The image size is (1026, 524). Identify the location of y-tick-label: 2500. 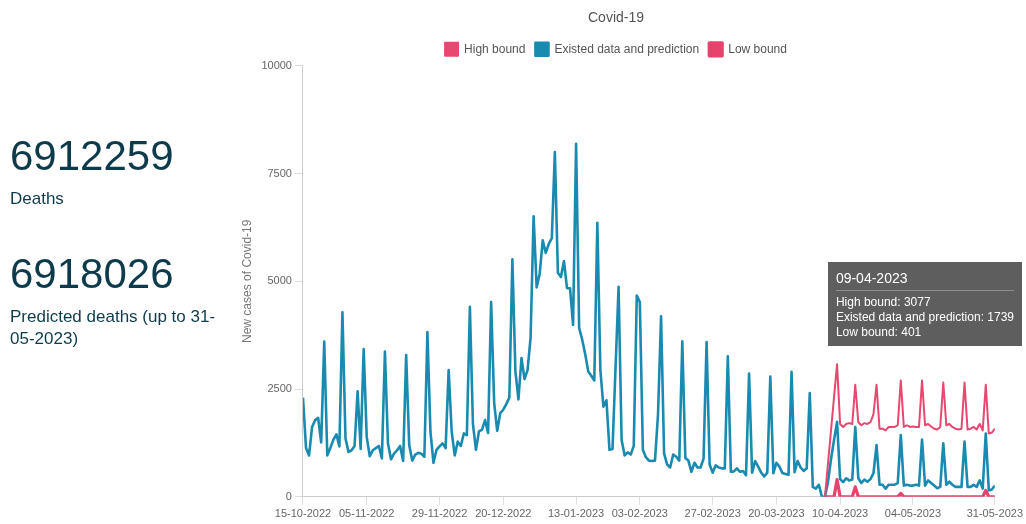
(279, 388).